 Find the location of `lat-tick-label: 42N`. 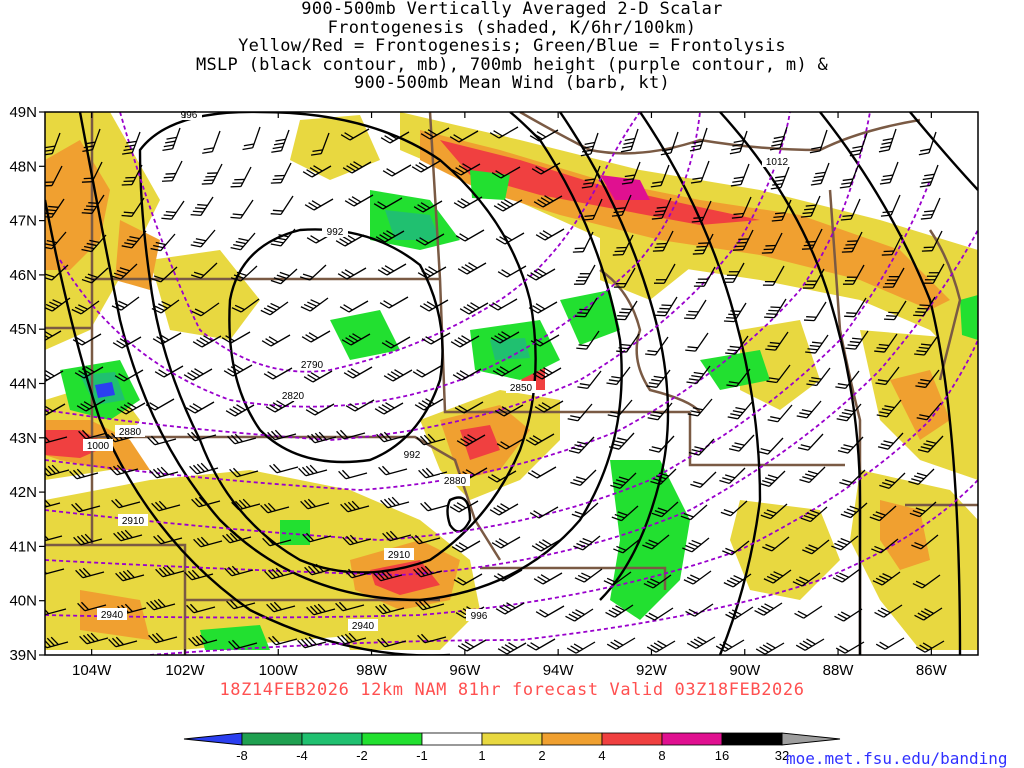

lat-tick-label: 42N is located at coordinates (23, 492).